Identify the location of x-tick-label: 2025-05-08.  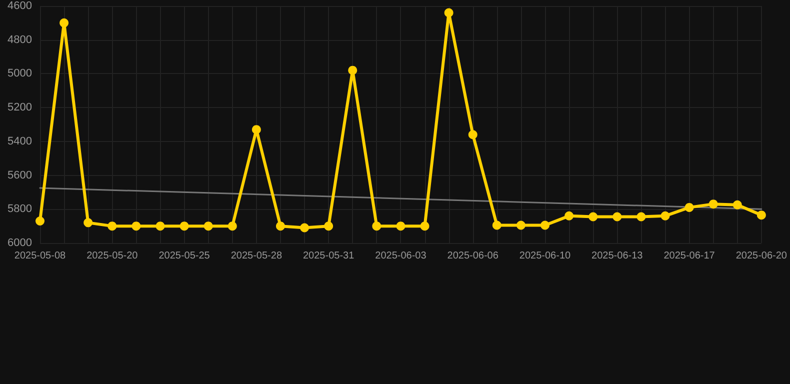
(40, 256).